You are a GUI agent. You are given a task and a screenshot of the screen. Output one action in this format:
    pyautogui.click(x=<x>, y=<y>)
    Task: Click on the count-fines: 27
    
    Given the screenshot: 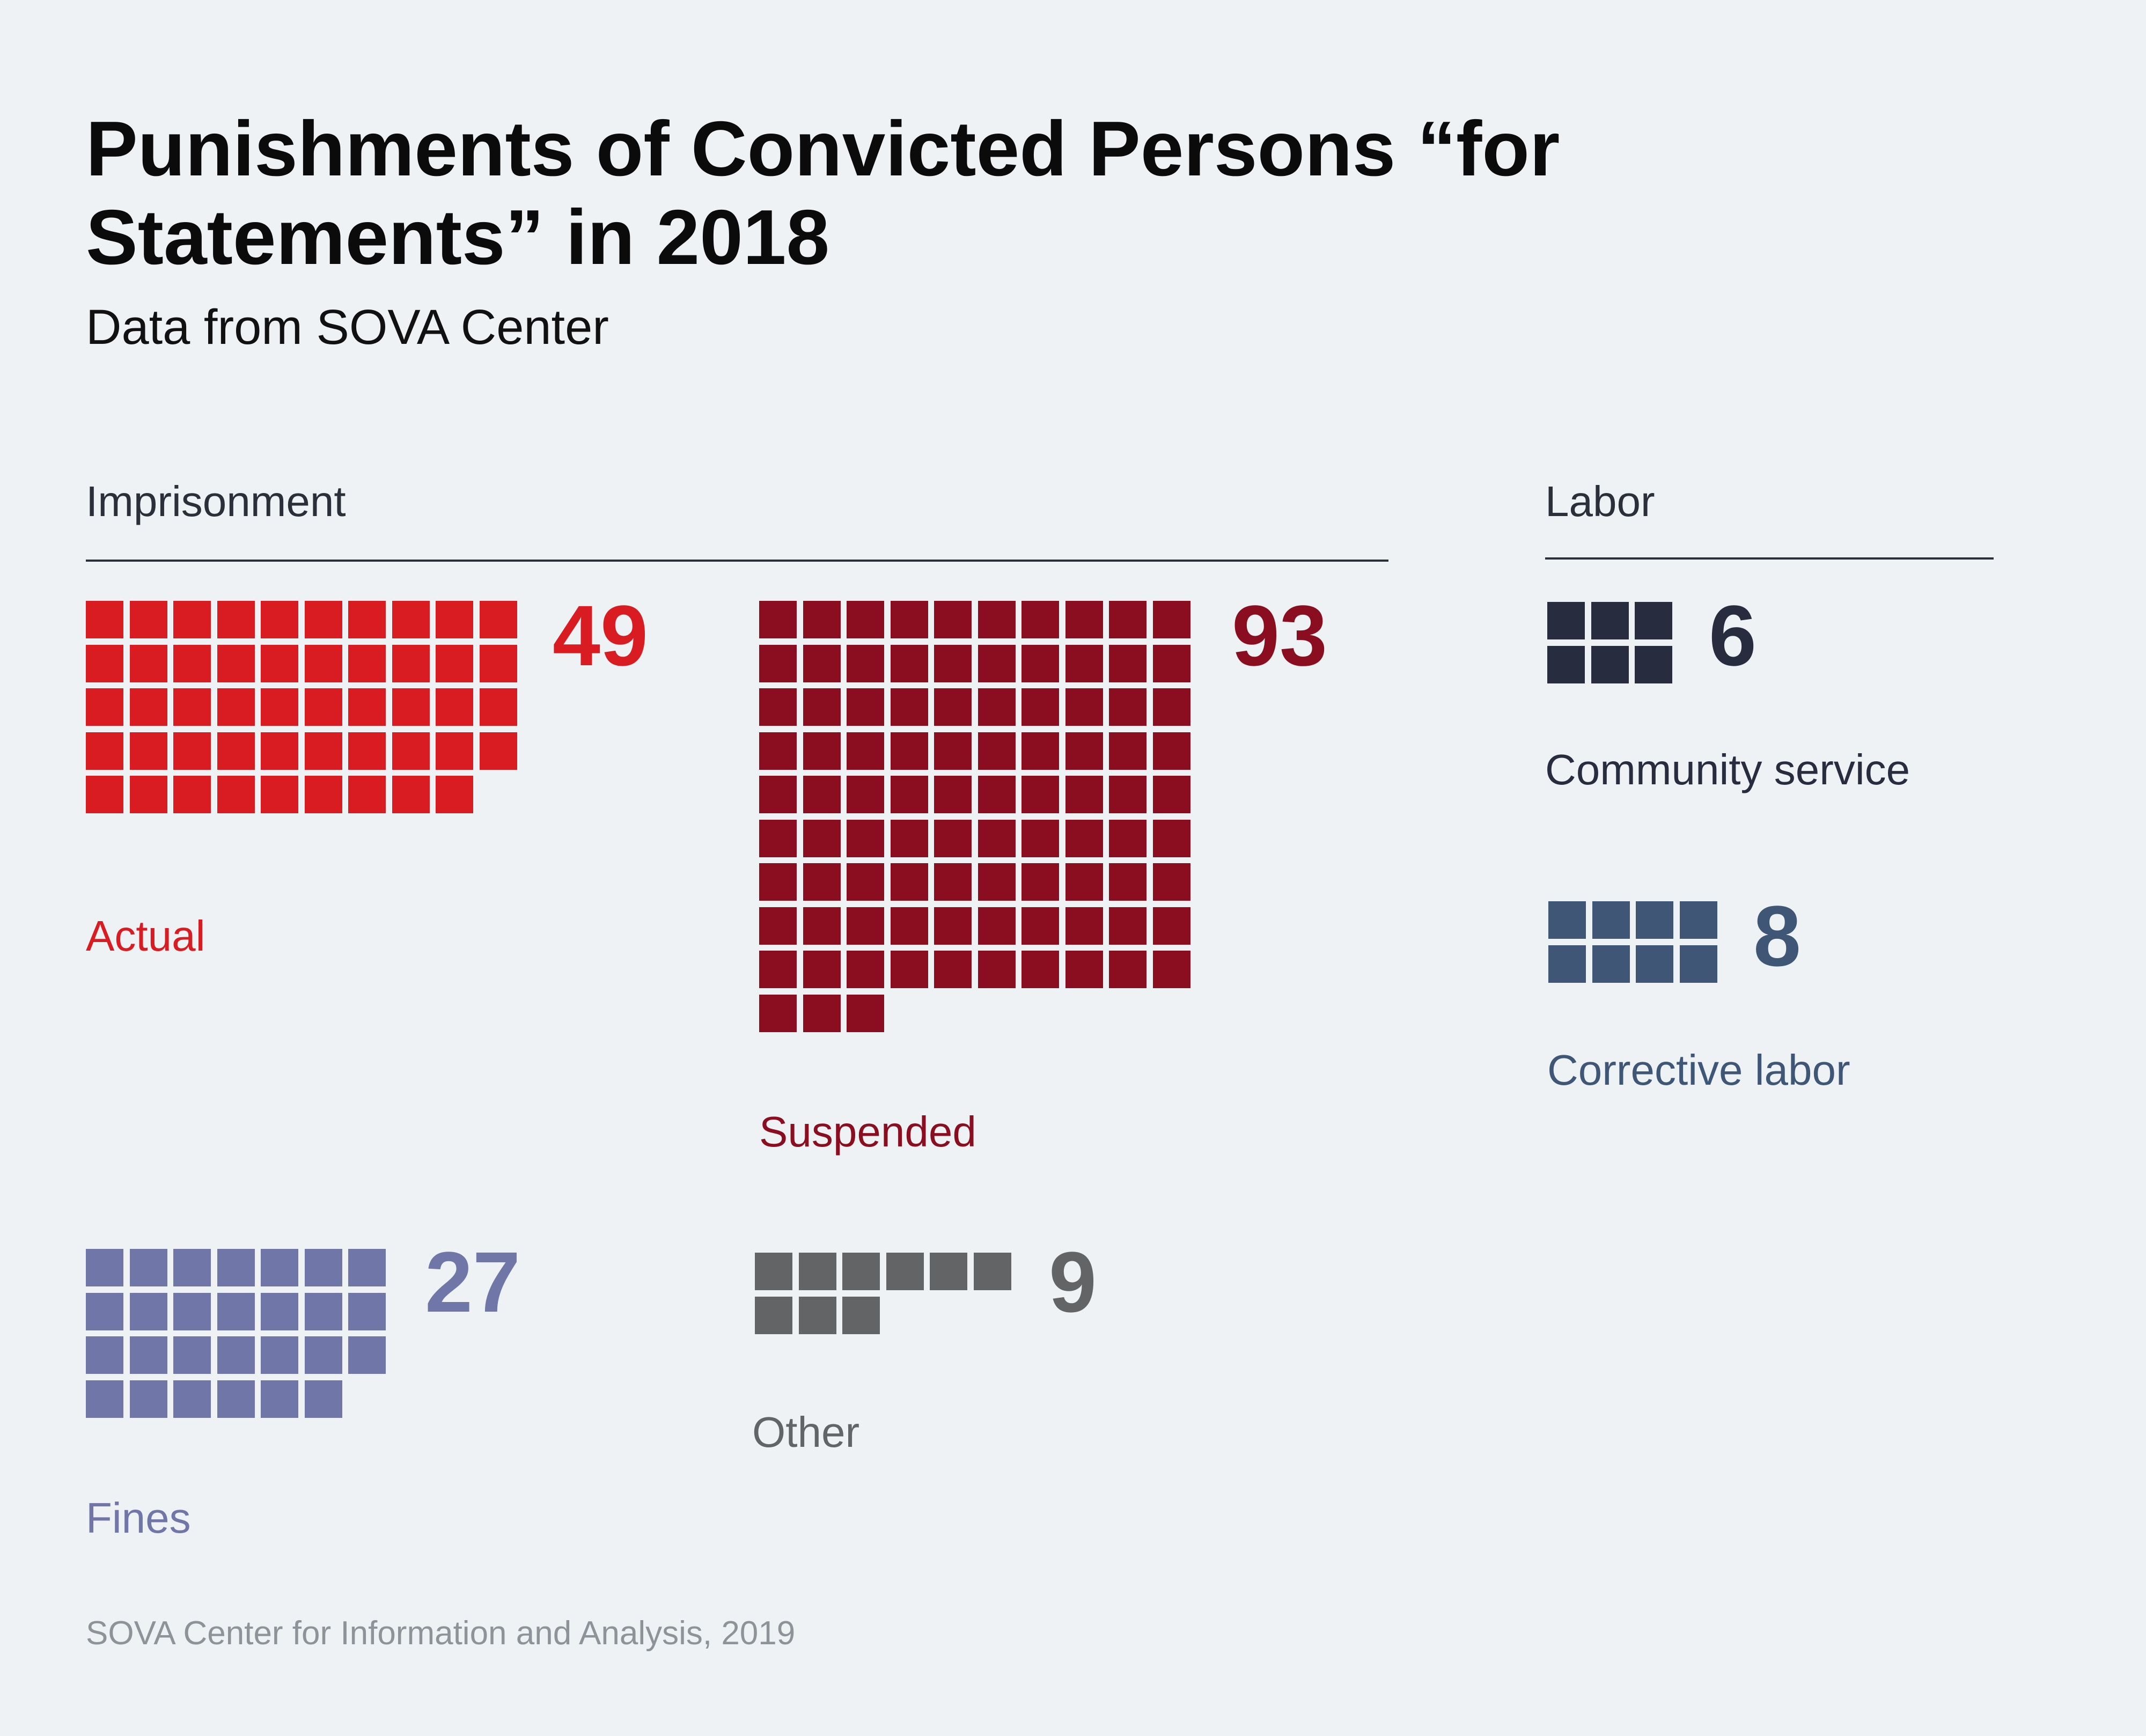 What is the action you would take?
    pyautogui.click(x=472, y=1282)
    